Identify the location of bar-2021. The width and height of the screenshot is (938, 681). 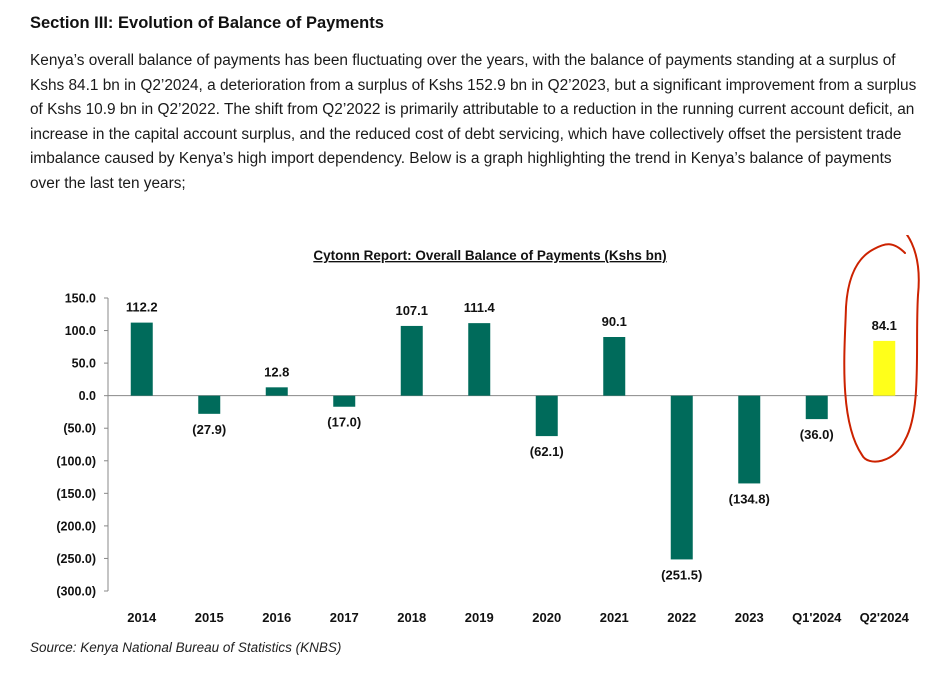
(614, 366).